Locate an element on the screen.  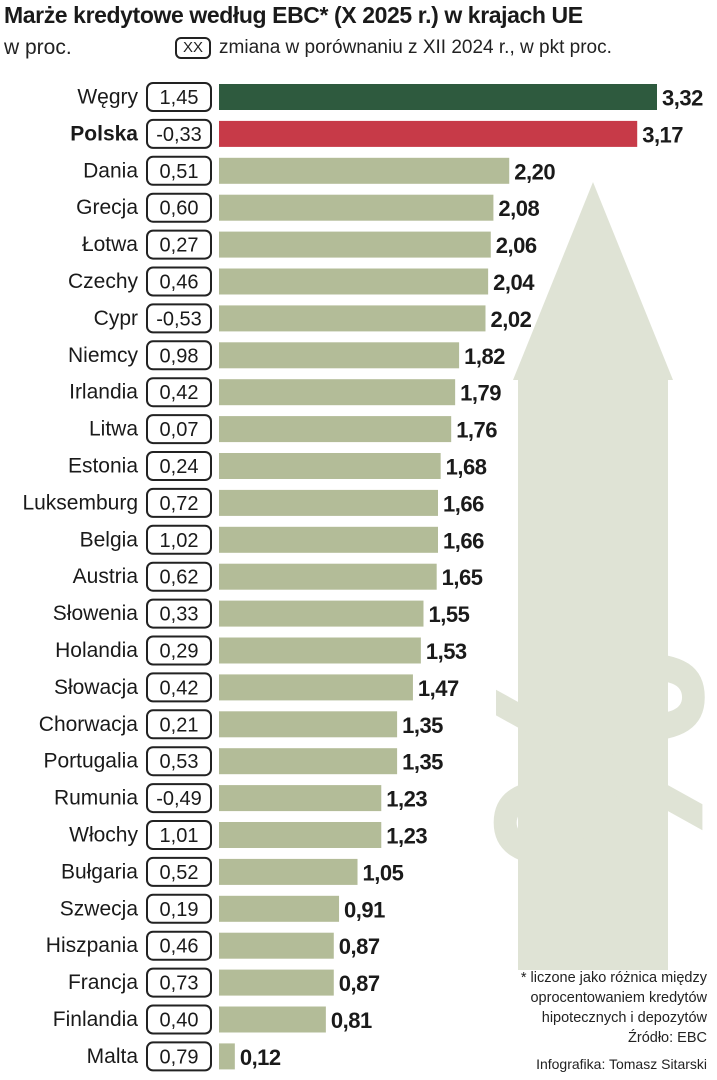
bar-row: Litwa 0,07 1,76 is located at coordinates (293, 429).